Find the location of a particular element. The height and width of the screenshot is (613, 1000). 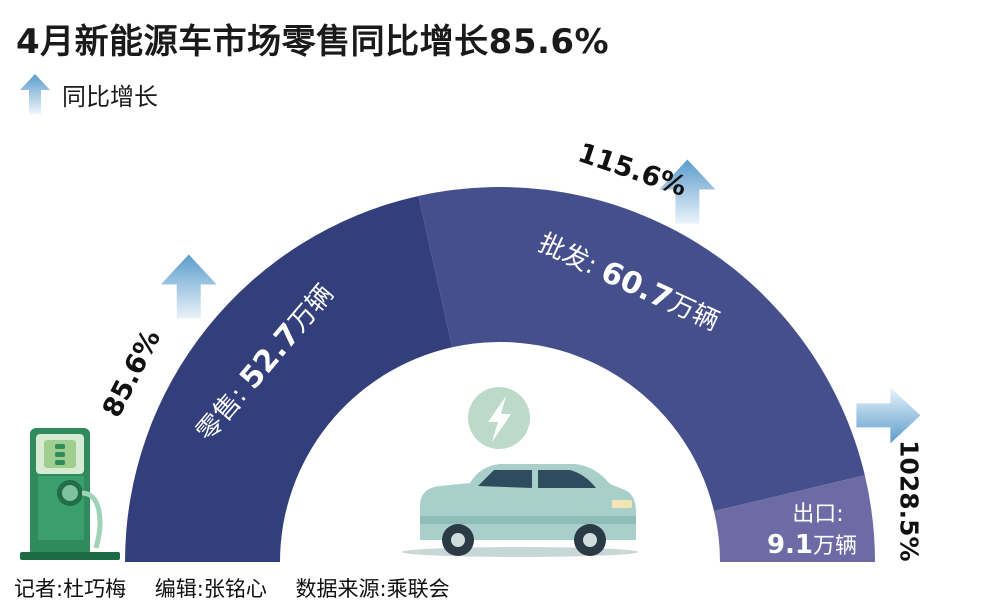

editor-credit: 编辑:张铭心 is located at coordinates (210, 589).